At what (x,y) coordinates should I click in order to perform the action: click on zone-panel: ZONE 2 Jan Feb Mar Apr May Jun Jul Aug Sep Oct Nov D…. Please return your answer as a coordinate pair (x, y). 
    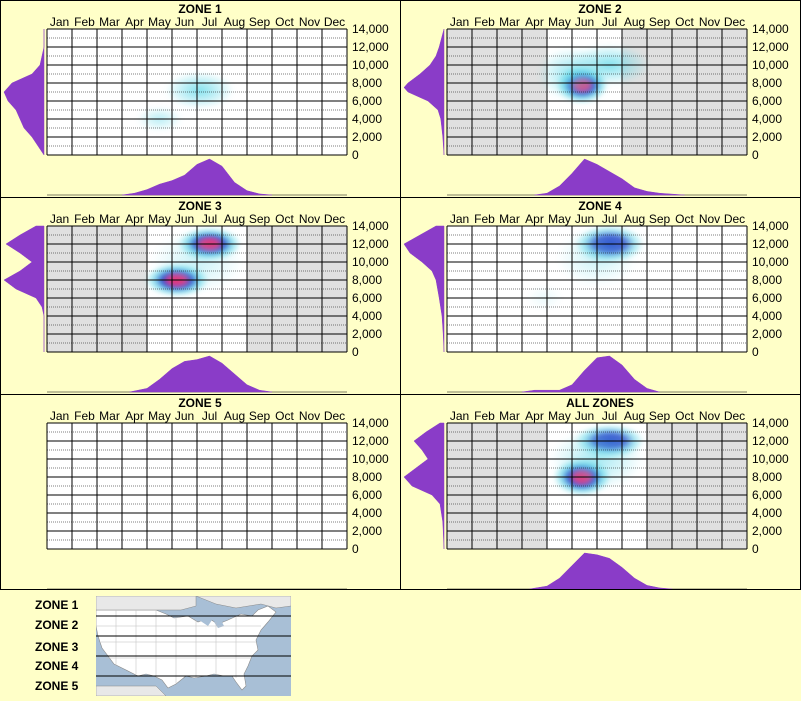
    Looking at the image, I should click on (600, 99).